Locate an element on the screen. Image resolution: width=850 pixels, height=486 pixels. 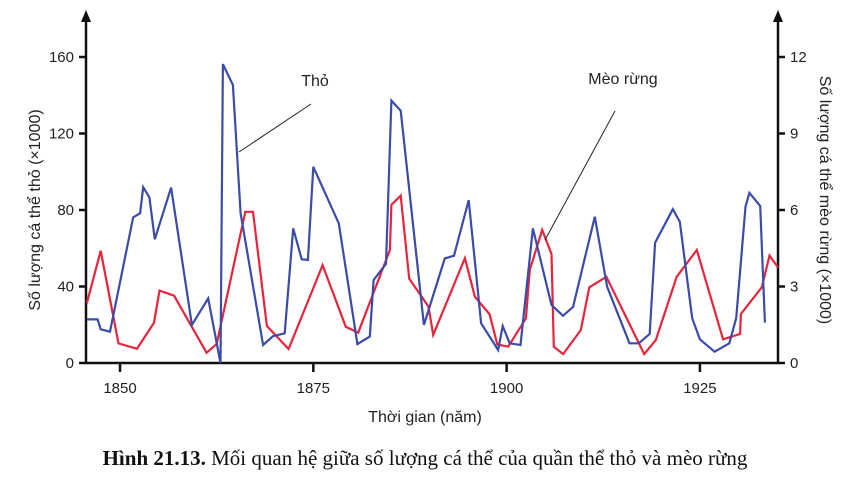
x-tick-label: 1875 is located at coordinates (313, 388).